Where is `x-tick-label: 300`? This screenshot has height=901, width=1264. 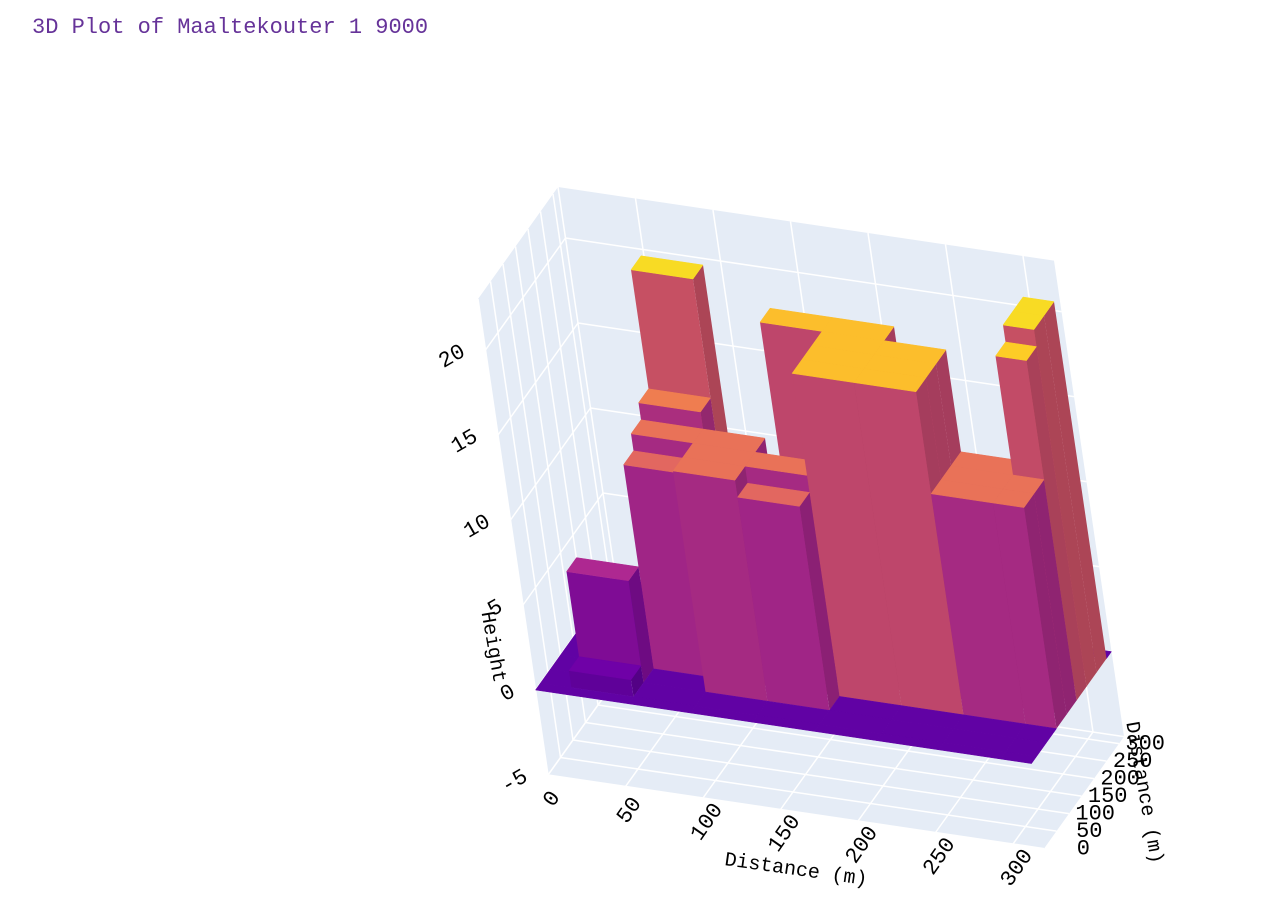
x-tick-label: 300 is located at coordinates (1017, 868).